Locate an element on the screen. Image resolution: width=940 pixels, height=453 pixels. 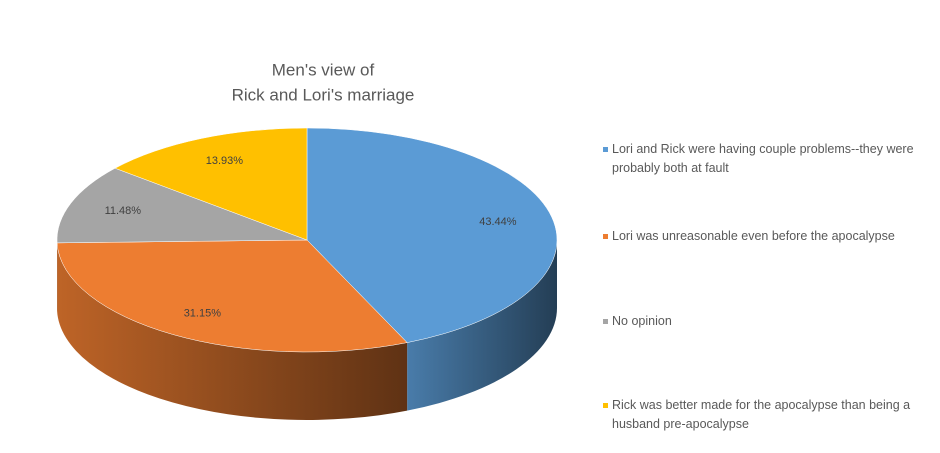
data-label: 31.15% is located at coordinates (203, 314).